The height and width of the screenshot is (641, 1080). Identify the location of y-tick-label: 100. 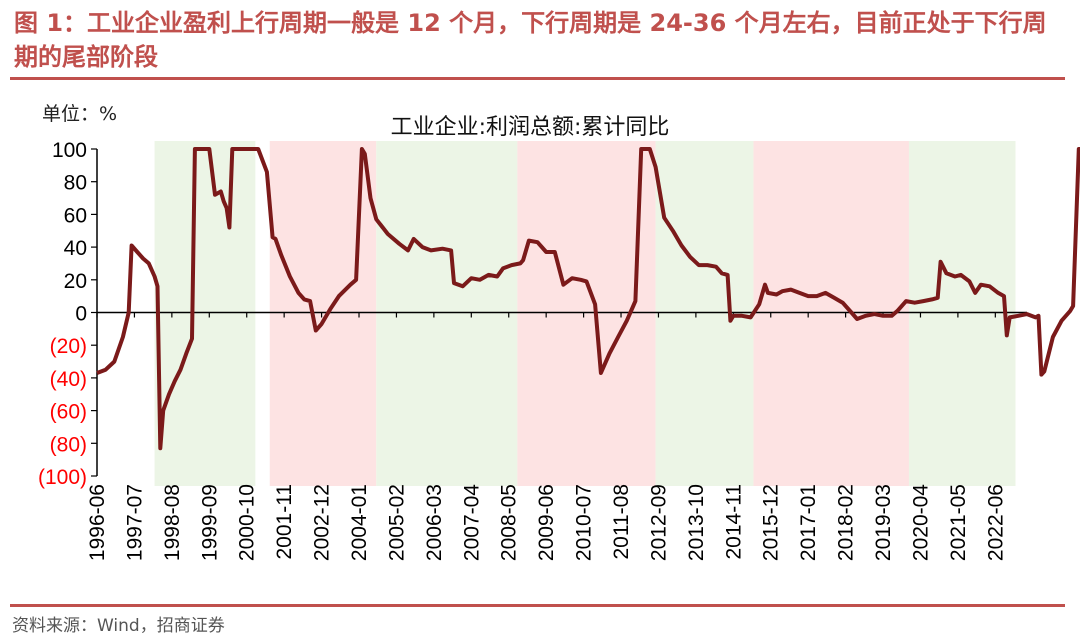
(69, 150).